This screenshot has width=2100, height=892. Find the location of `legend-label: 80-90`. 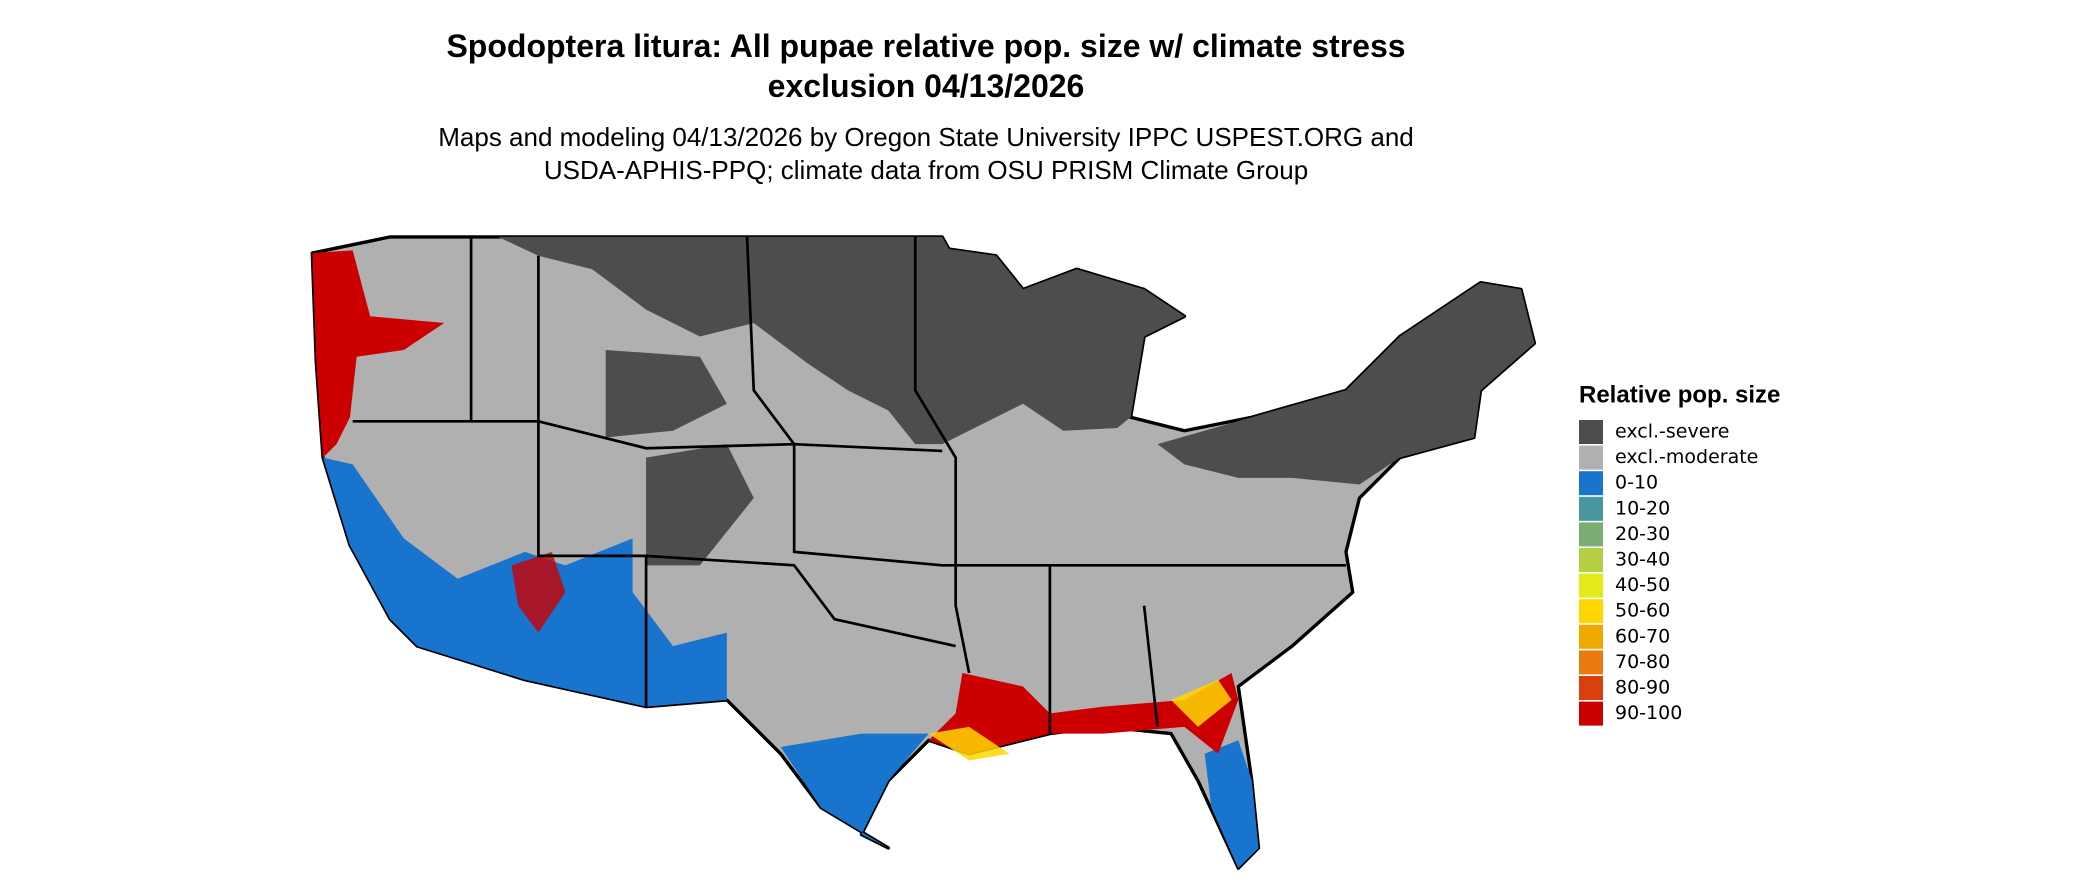

legend-label: 80-90 is located at coordinates (1642, 688).